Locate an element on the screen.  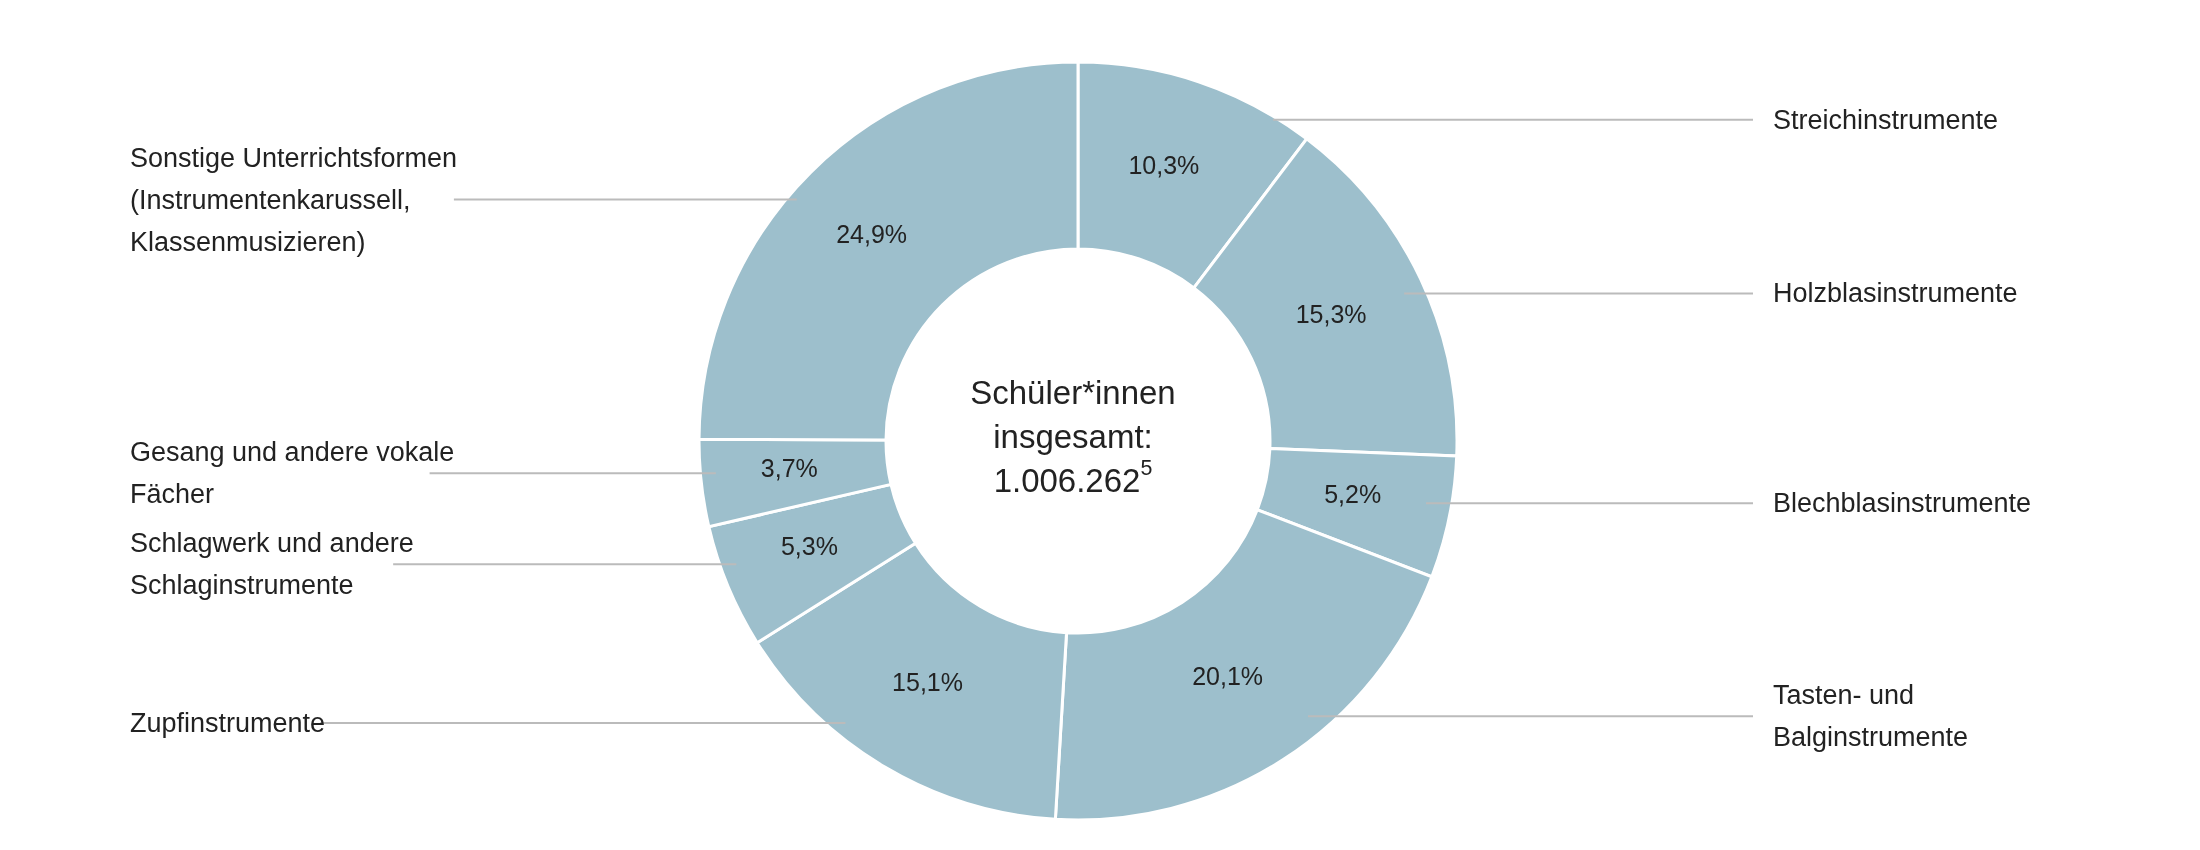
data-label: 15,1% is located at coordinates (927, 681).